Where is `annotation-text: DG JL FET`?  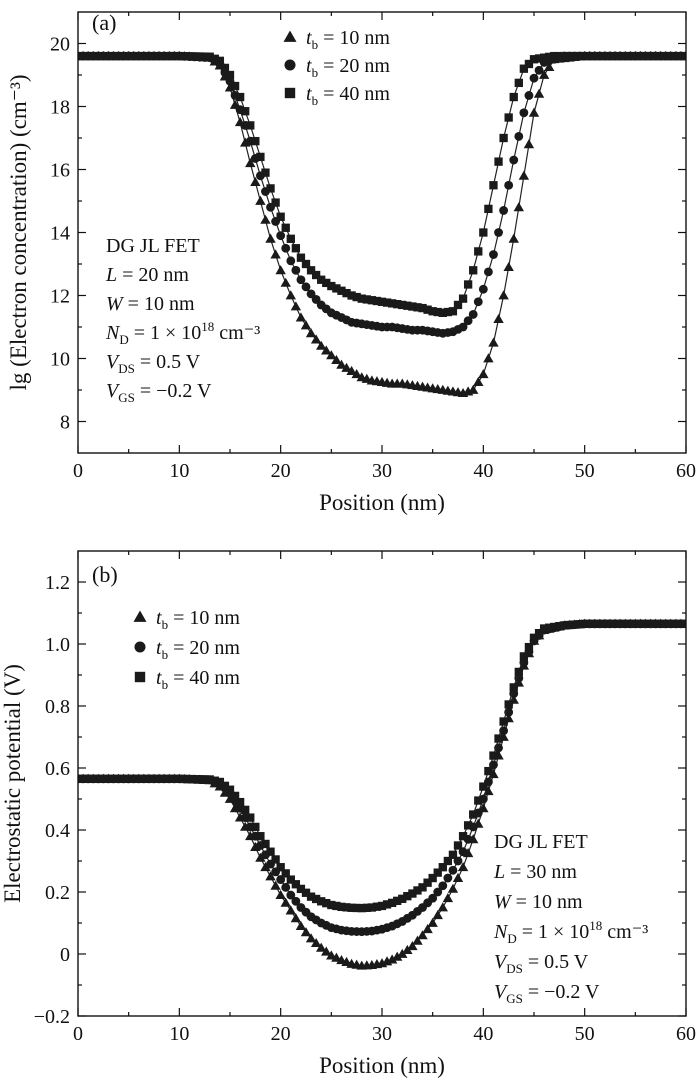
annotation-text: DG JL FET is located at coordinates (541, 842).